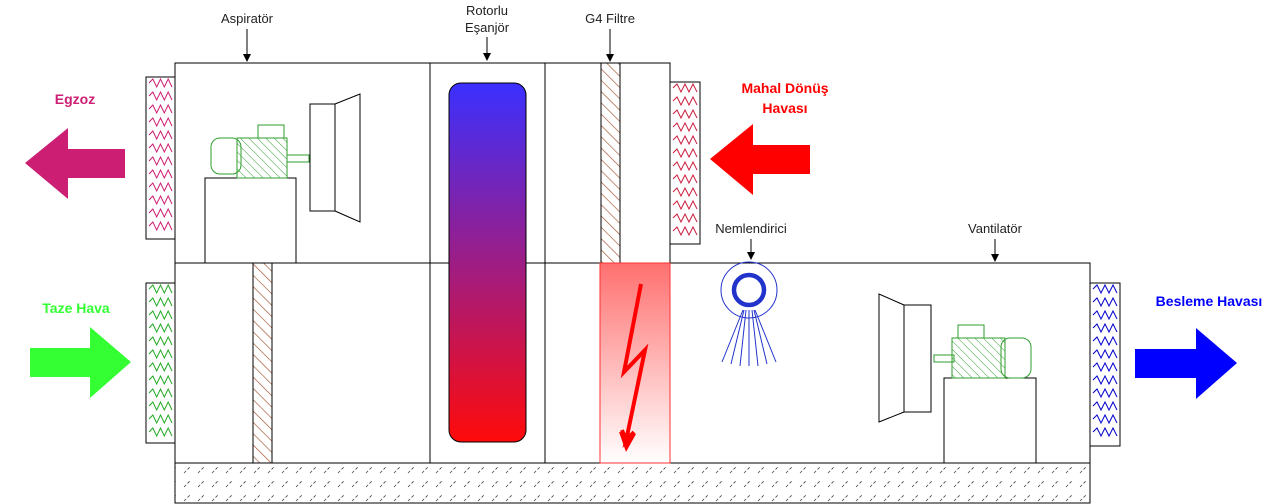  Describe the element at coordinates (75, 99) in the screenshot. I see `exhaust-label: Egzoz` at that location.